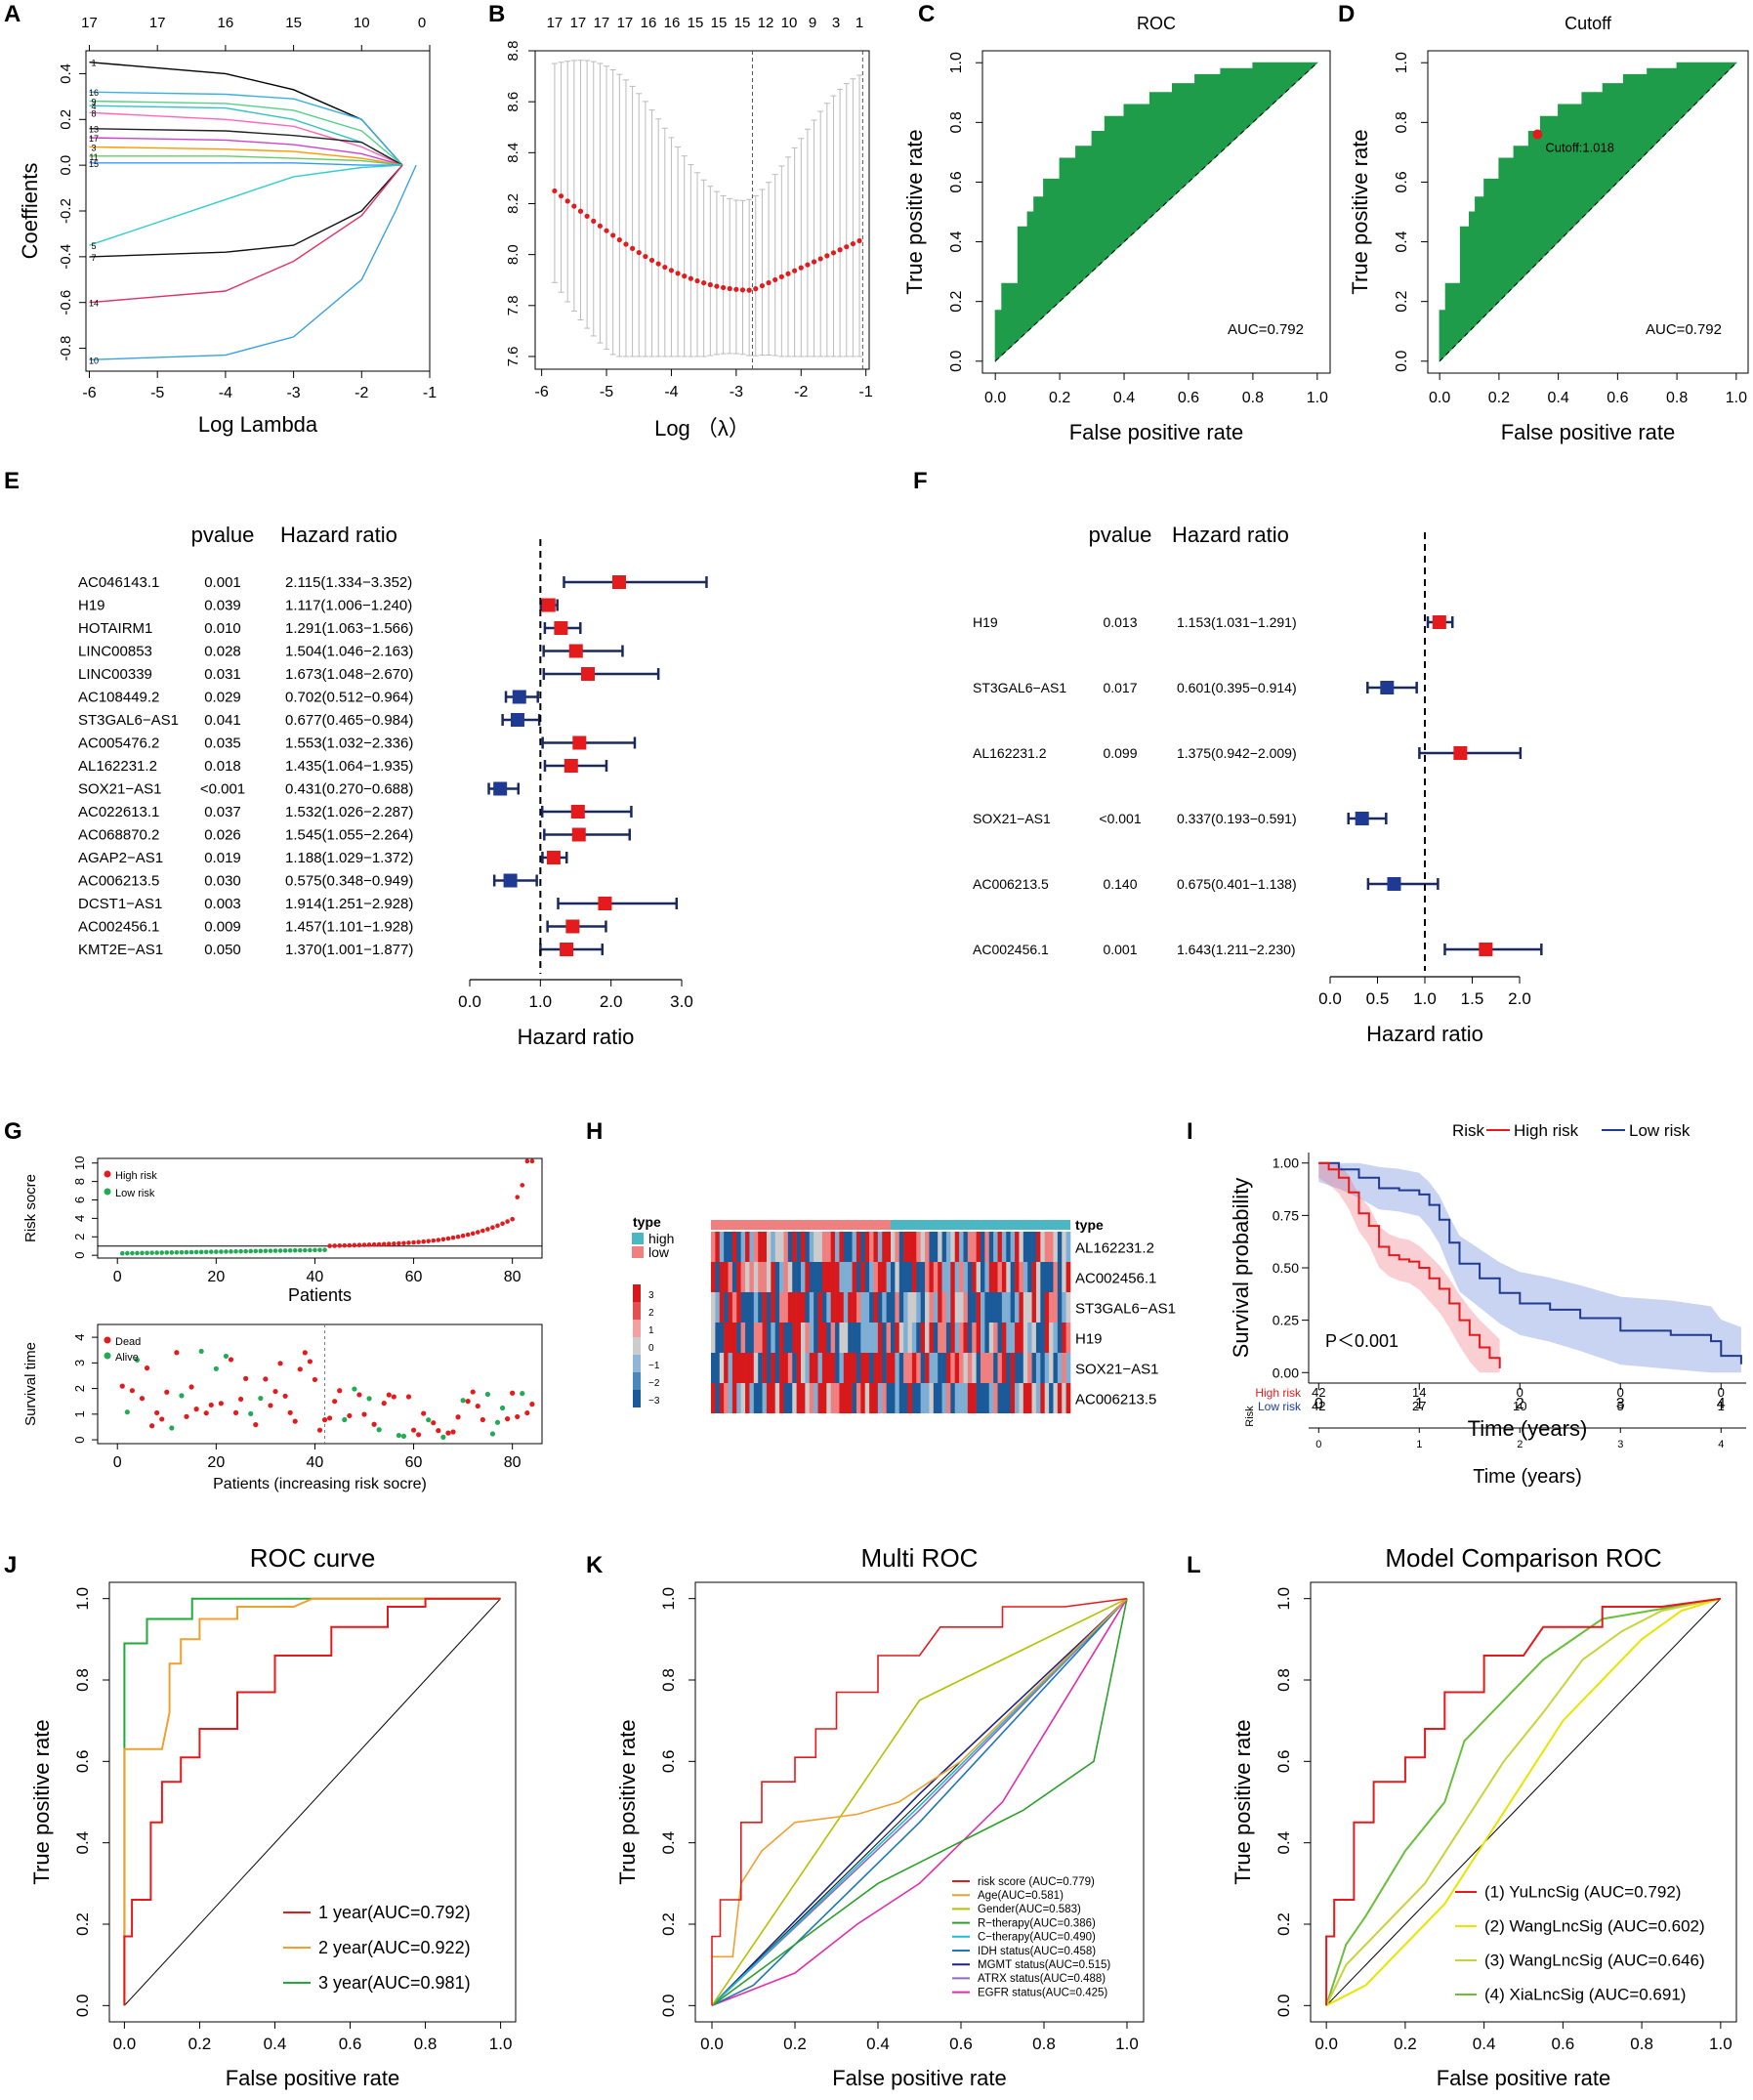  I want to click on panel-g-bottom-ytick-label: 4, so click(79, 1337).